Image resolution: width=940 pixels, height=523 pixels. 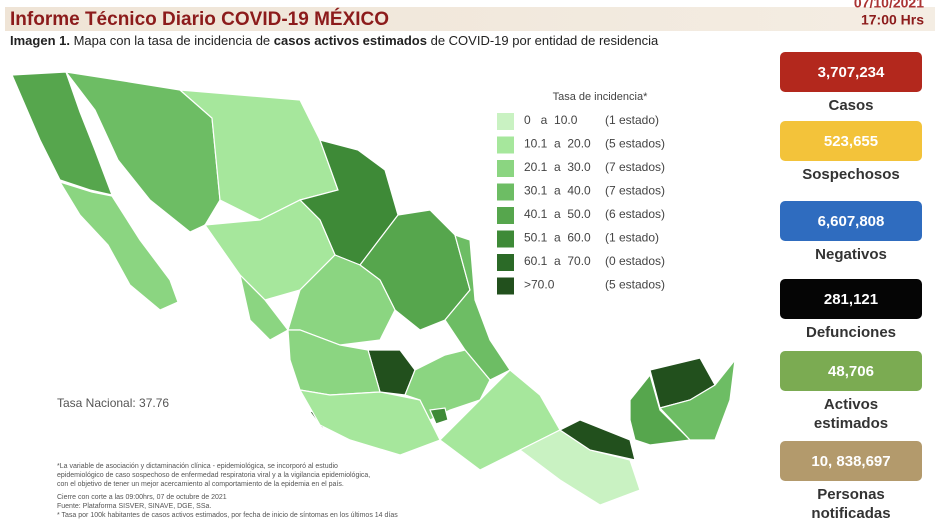 I want to click on stat-label: Personas, so click(x=851, y=494).